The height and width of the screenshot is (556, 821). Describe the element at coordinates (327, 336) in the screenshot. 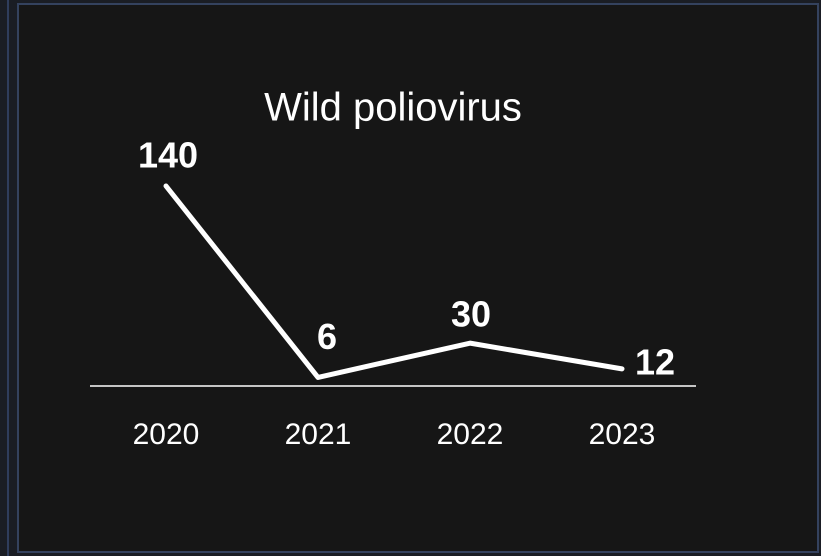

I see `data-label: 6` at that location.